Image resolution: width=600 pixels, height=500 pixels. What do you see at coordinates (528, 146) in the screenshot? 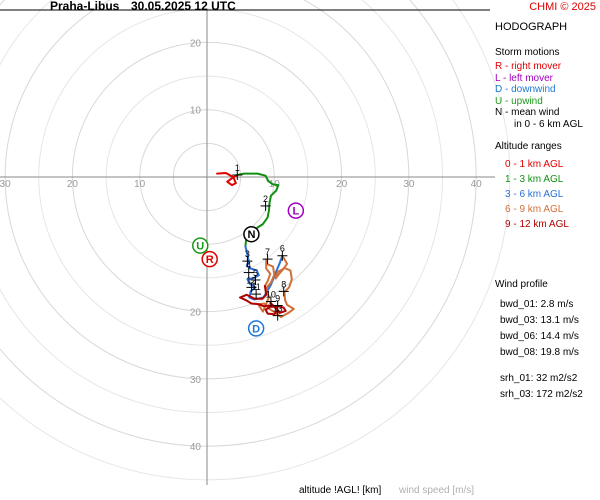
I see `altitude-ranges-title: Altitude ranges` at bounding box center [528, 146].